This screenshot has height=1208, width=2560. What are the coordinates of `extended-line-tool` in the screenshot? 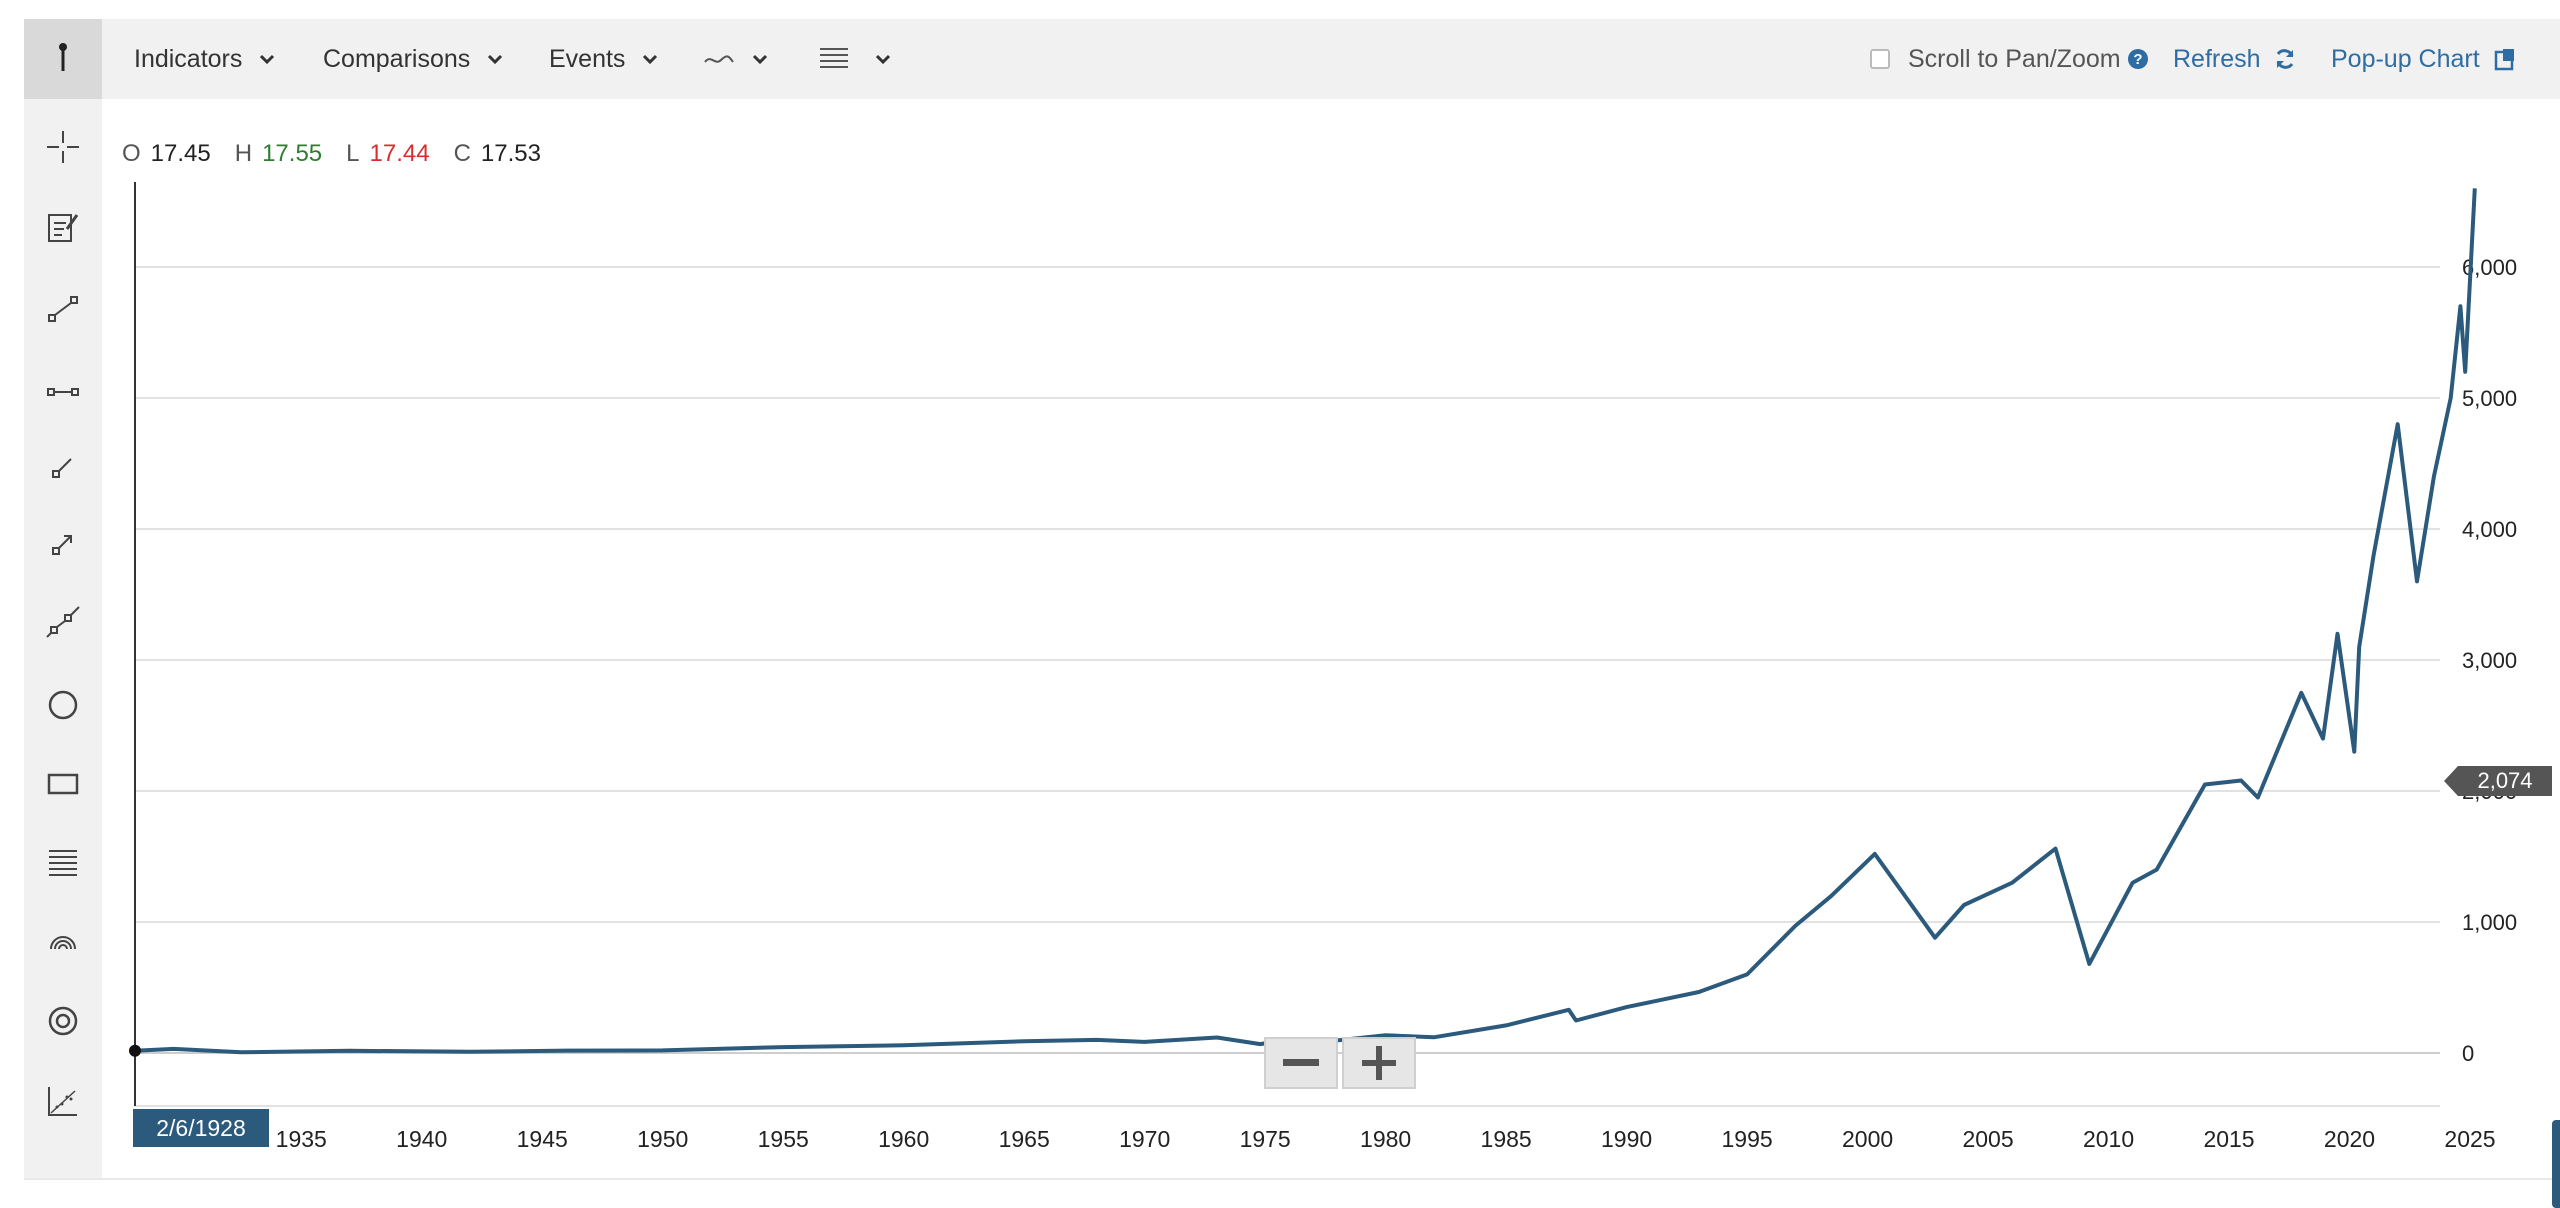 It's located at (63, 621).